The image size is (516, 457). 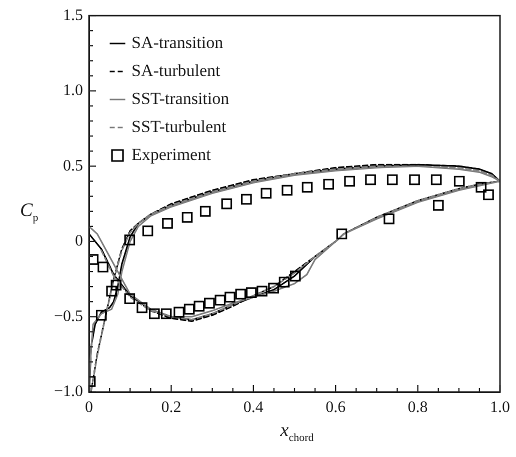 I want to click on y-tick-label: 1.5, so click(x=73, y=15).